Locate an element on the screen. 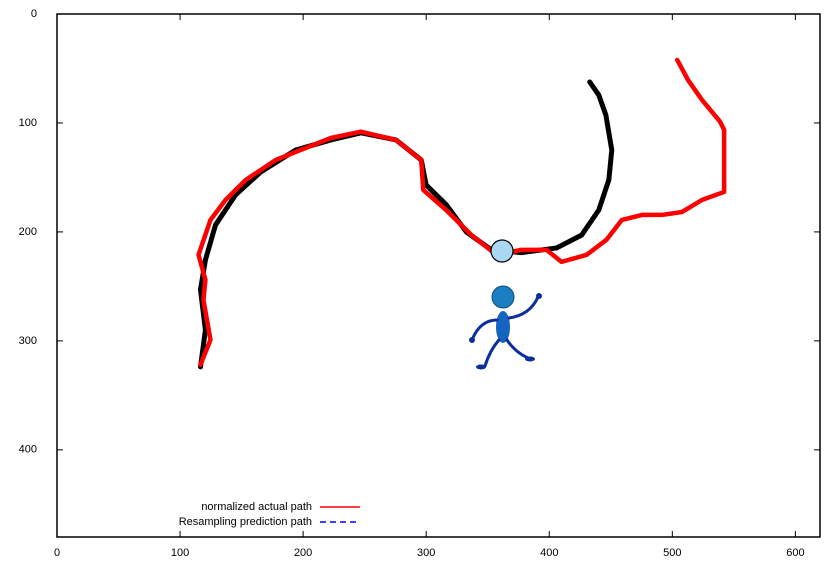  x-tick-label: 100 is located at coordinates (180, 553).